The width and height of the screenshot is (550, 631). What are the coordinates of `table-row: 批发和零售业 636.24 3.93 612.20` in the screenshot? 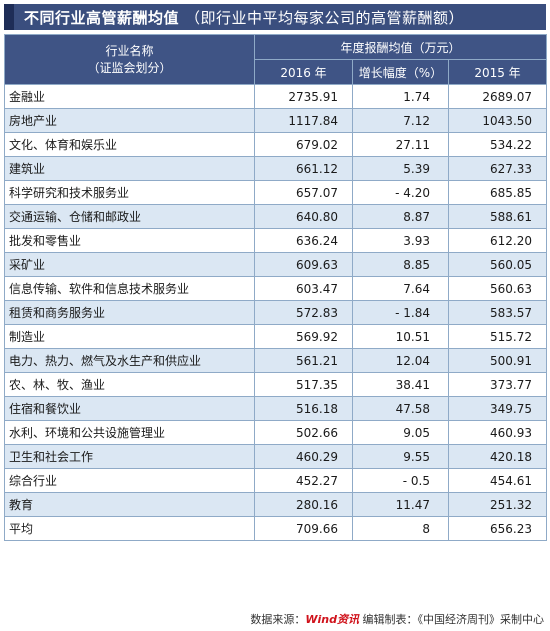 It's located at (276, 240).